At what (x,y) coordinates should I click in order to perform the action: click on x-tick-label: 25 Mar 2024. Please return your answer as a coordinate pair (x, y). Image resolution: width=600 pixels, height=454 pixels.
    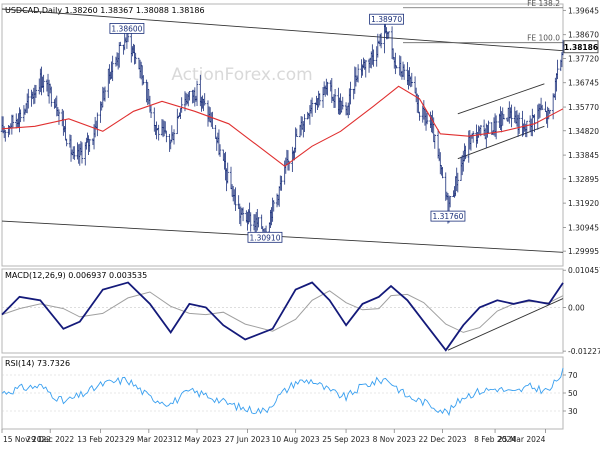
    Looking at the image, I should click on (522, 439).